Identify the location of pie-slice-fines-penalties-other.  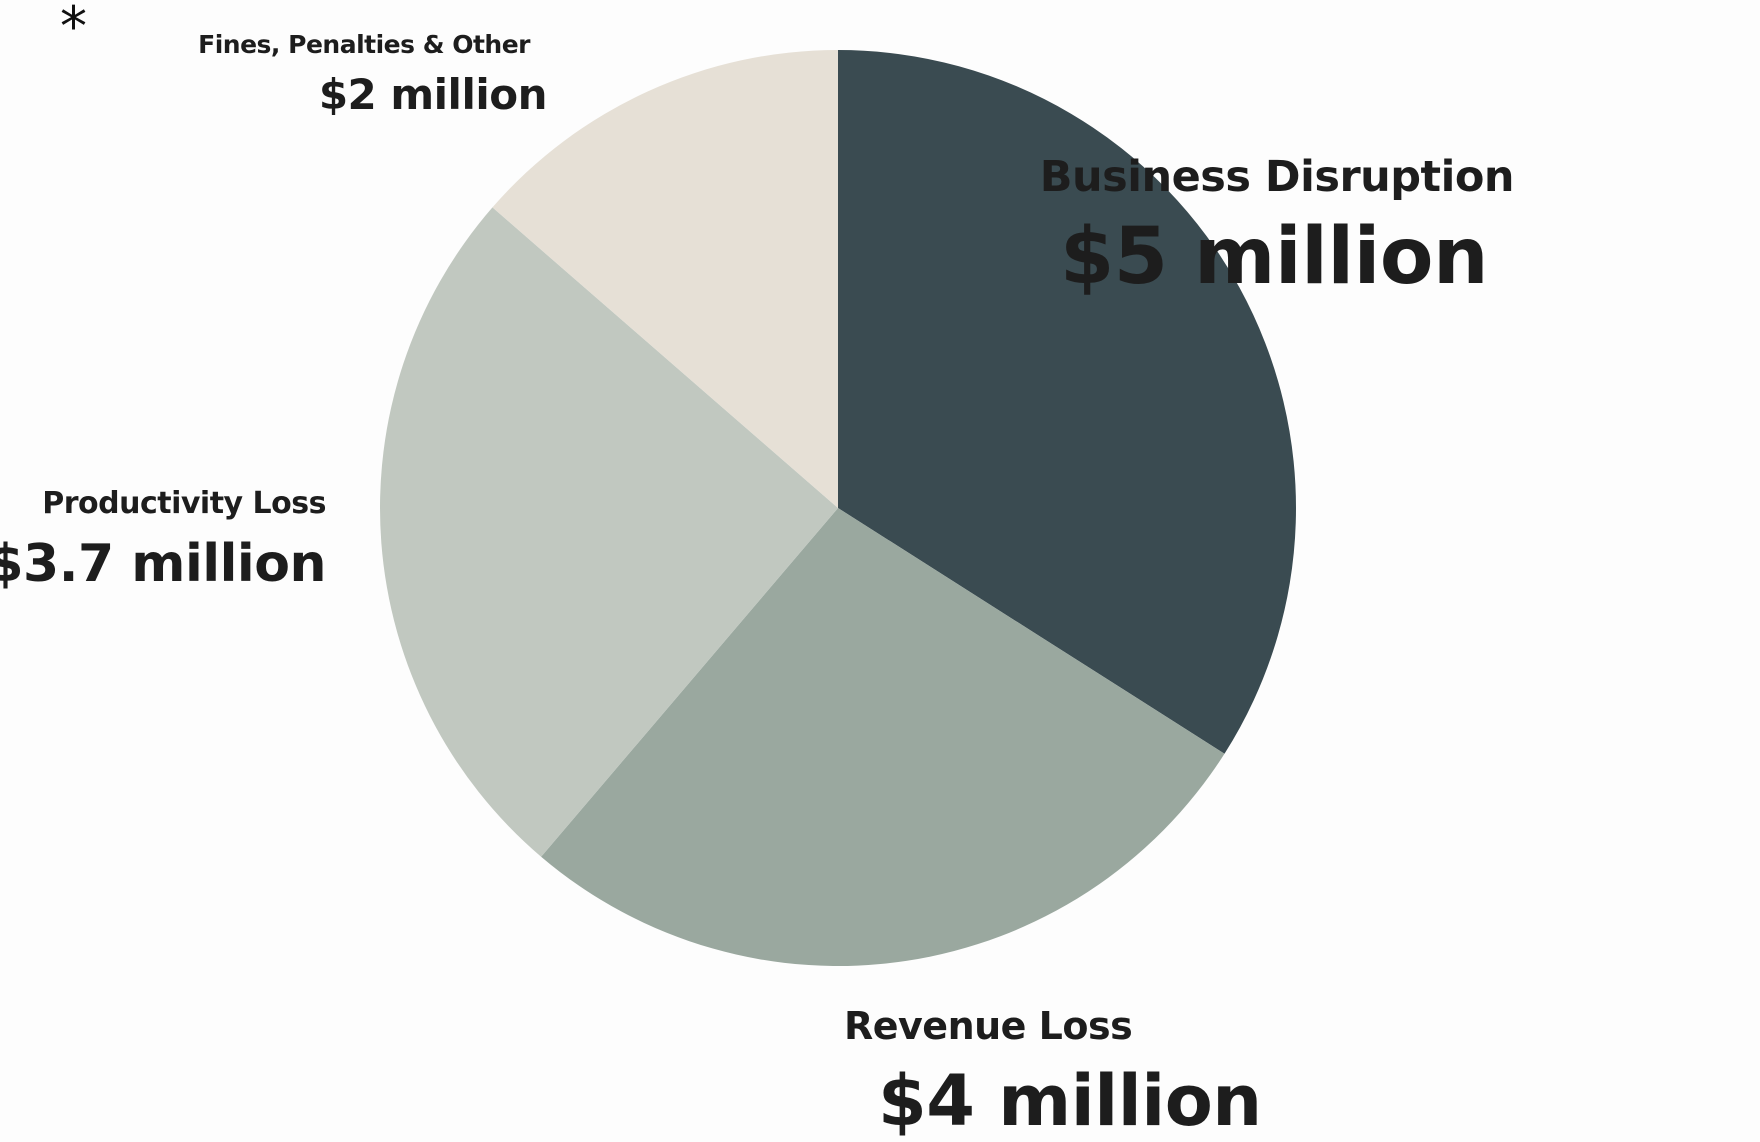
(665, 279).